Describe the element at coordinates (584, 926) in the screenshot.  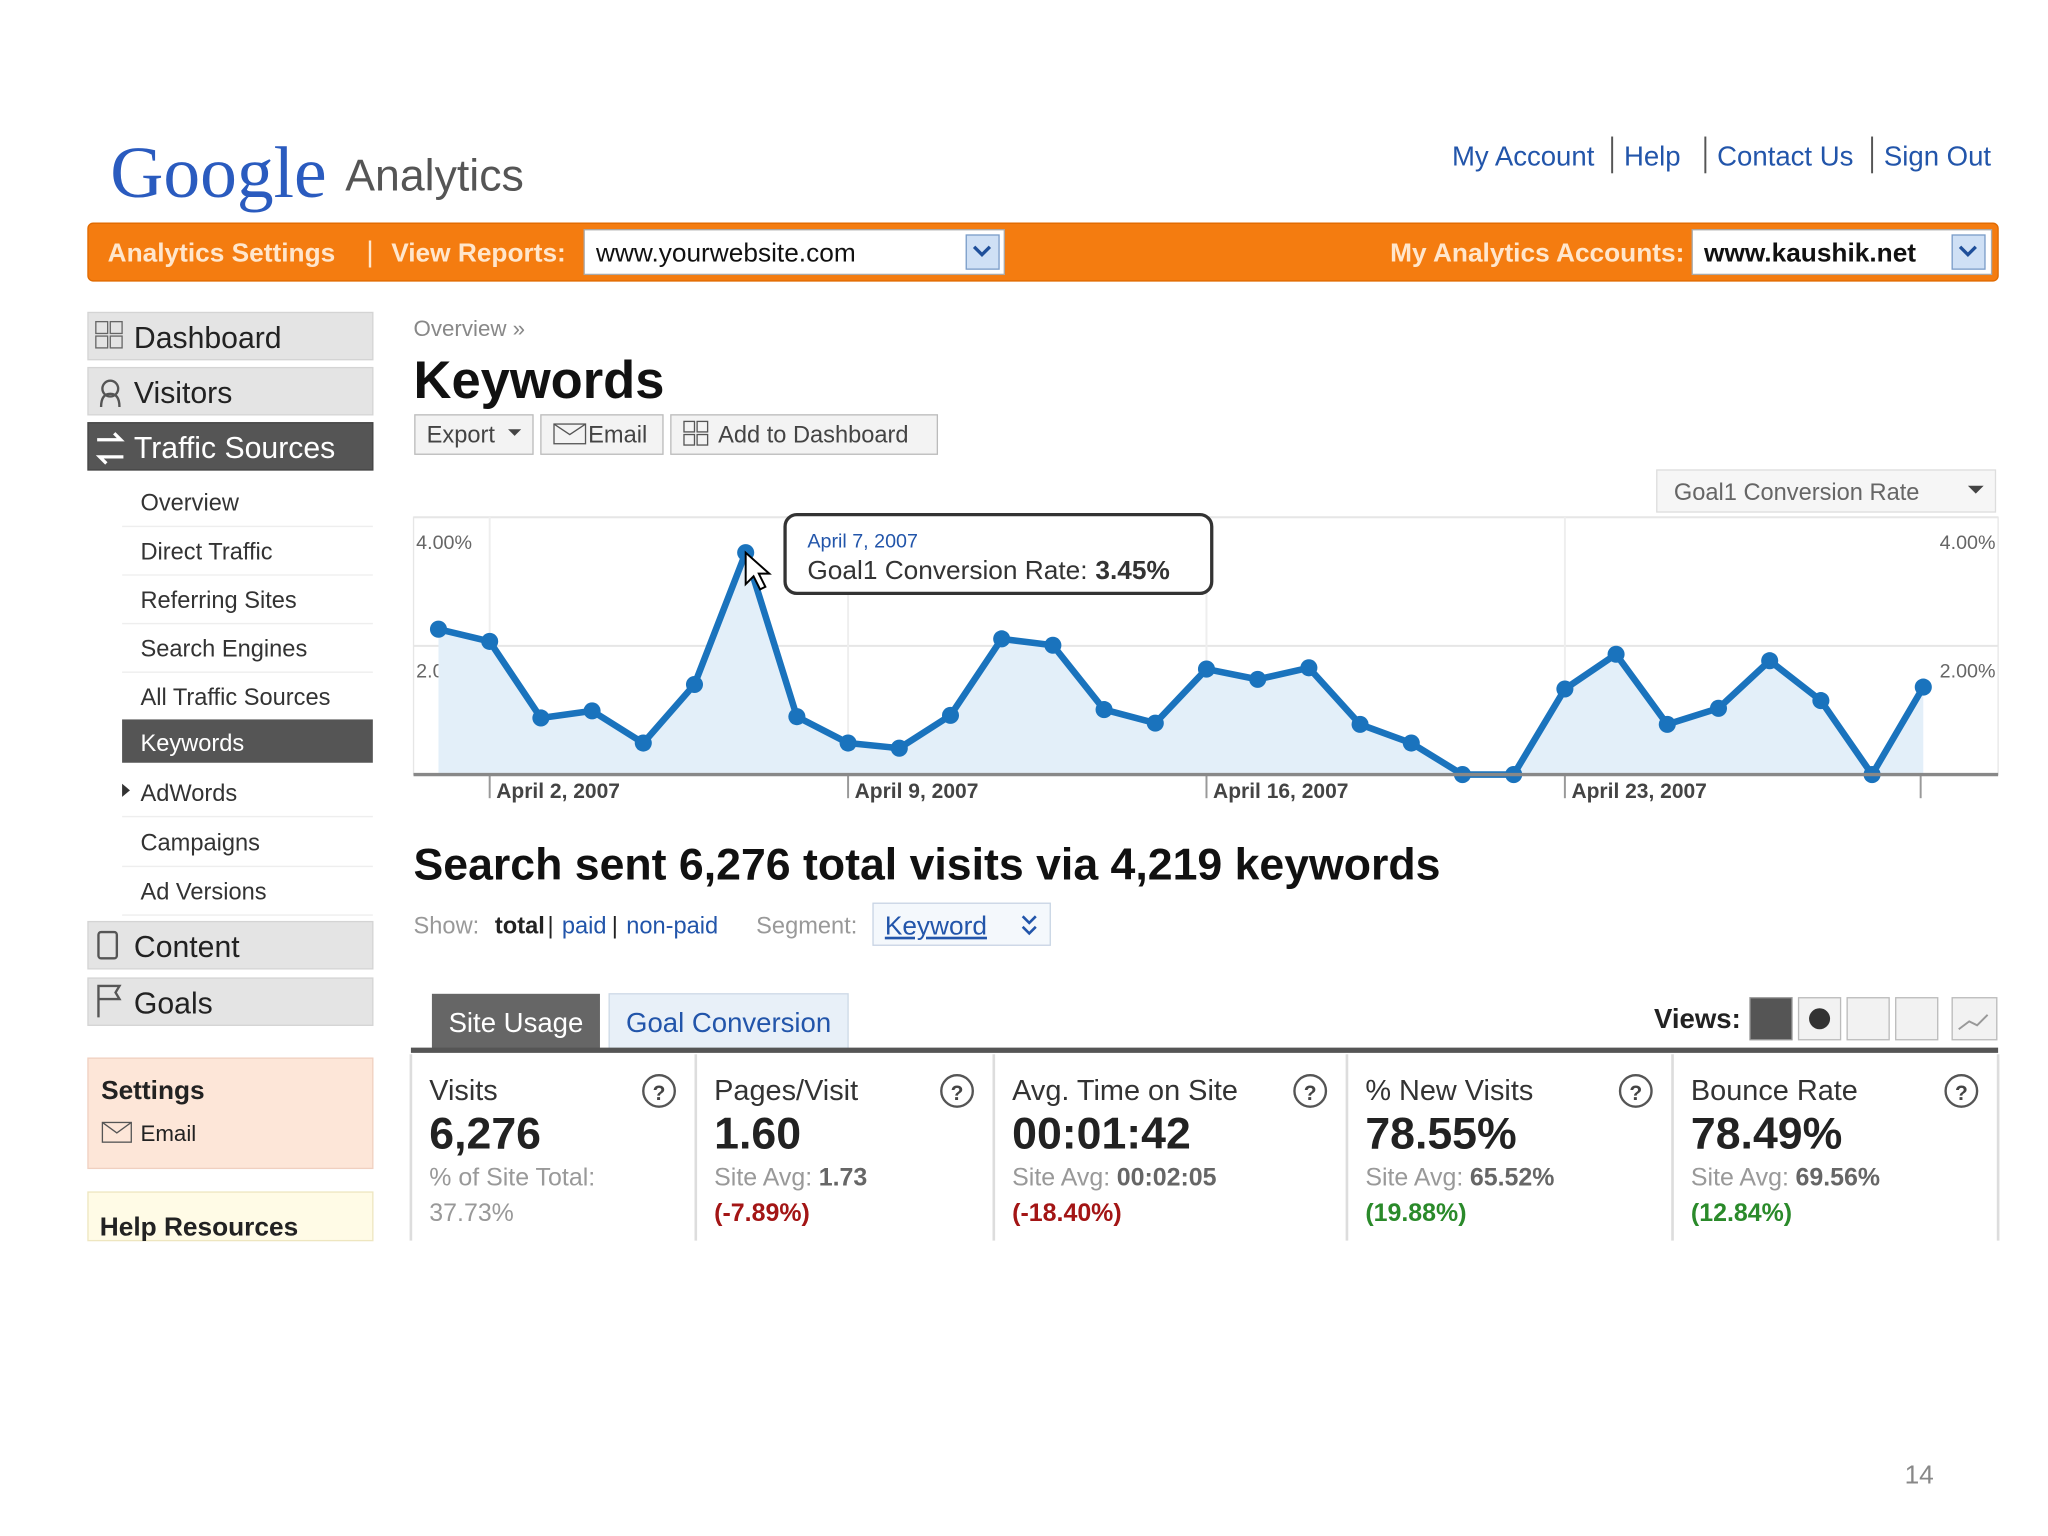
I see `filter-option: paid` at that location.